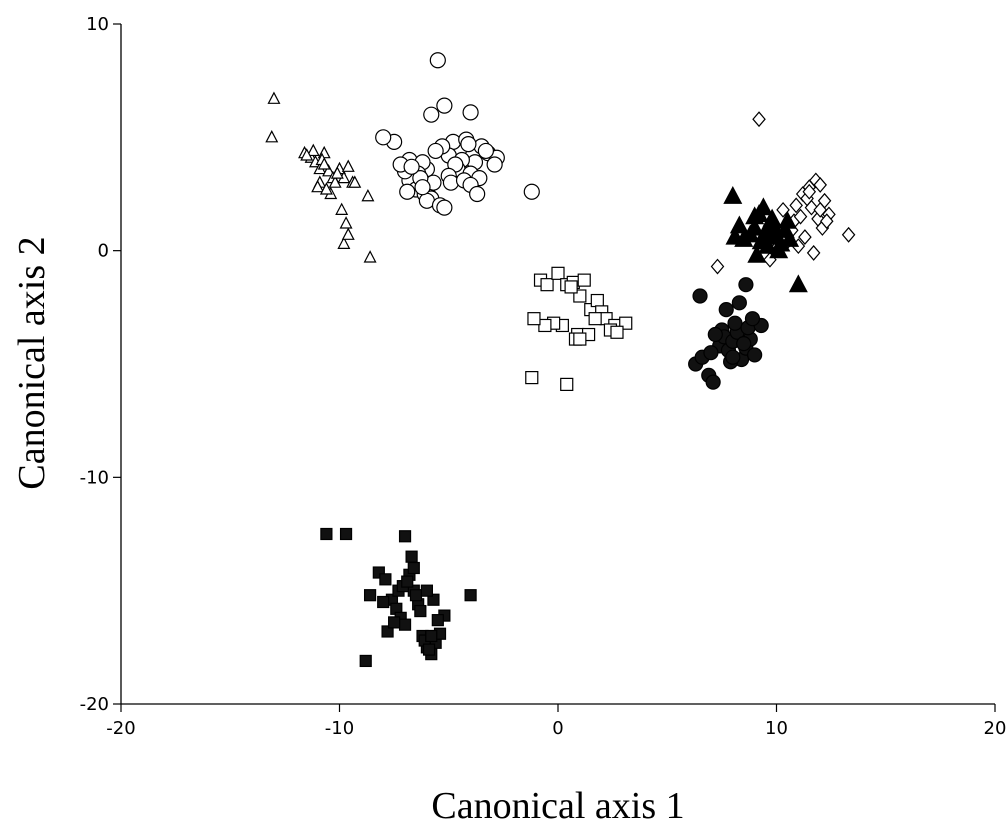 This screenshot has width=1008, height=832. Describe the element at coordinates (557, 806) in the screenshot. I see `x-axis-title: Canonical axis 1` at that location.